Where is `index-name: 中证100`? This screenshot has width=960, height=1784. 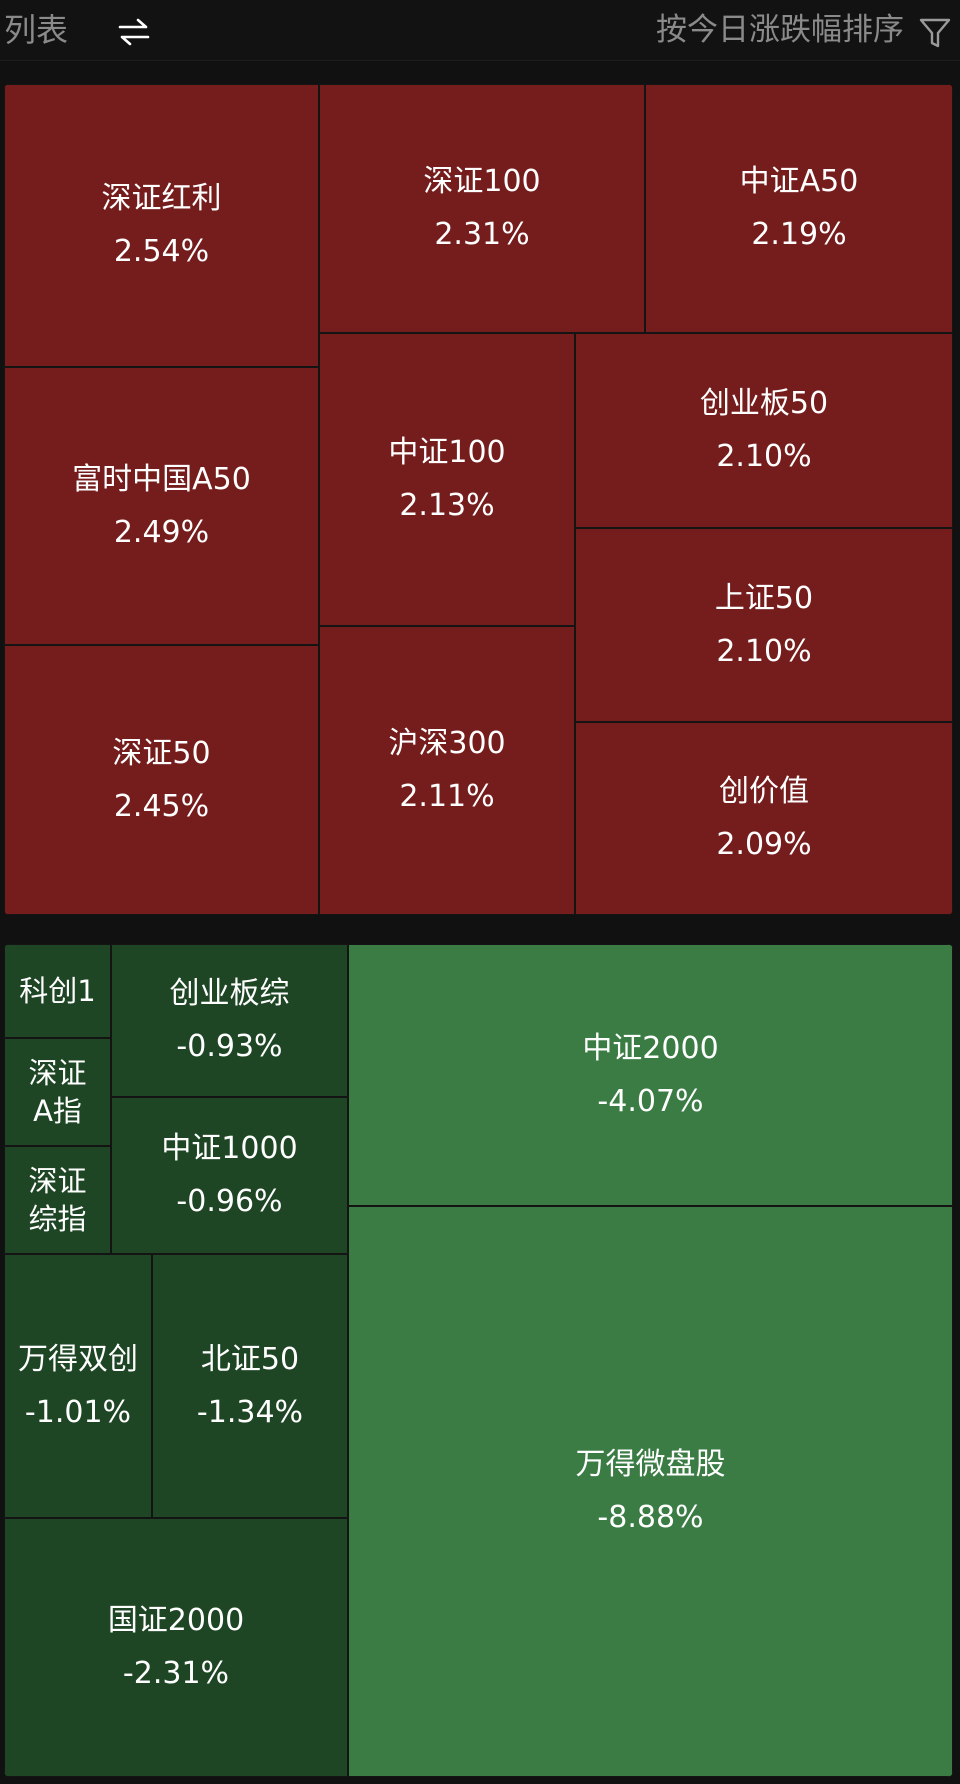 index-name: 中证100 is located at coordinates (447, 452).